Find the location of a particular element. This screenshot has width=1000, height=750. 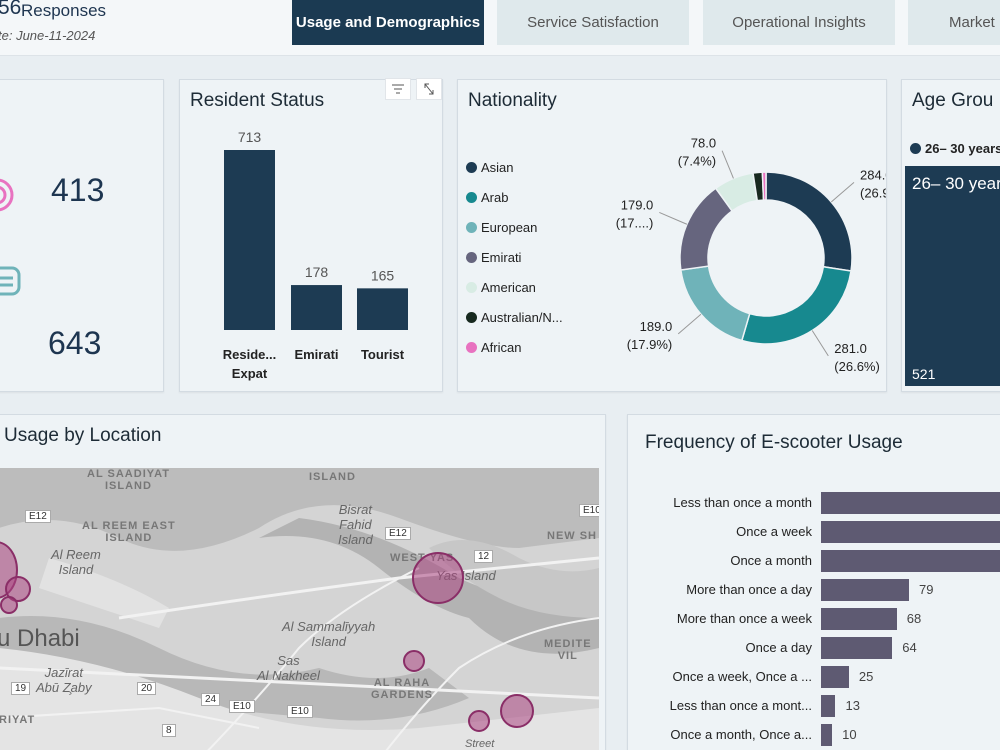

nationality-legend-item: Emirati is located at coordinates (493, 257).